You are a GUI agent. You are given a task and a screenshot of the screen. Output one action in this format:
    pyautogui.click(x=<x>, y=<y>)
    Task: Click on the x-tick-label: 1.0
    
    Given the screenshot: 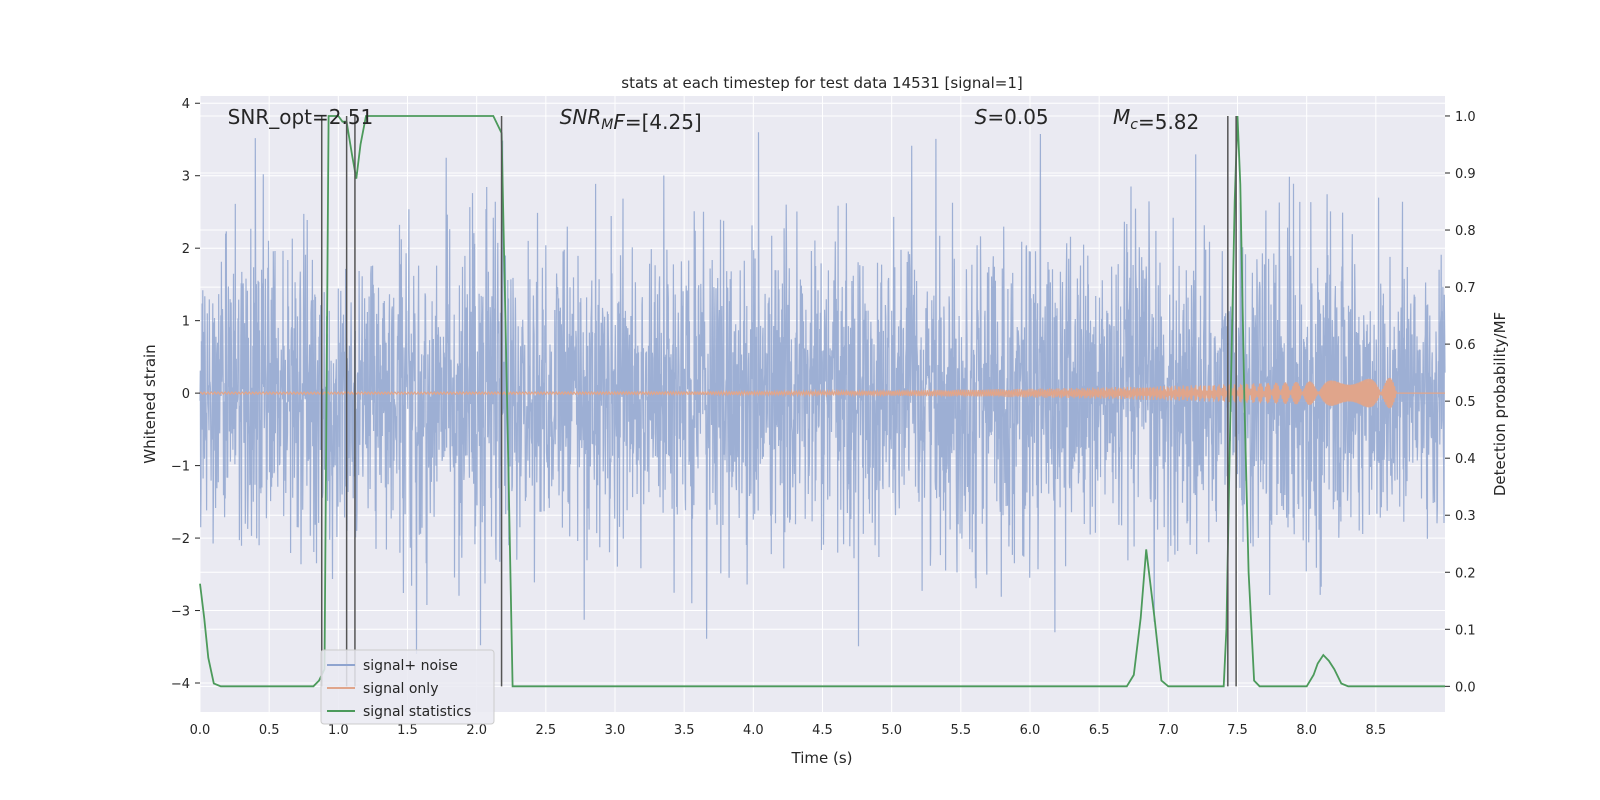 What is the action you would take?
    pyautogui.click(x=338, y=730)
    